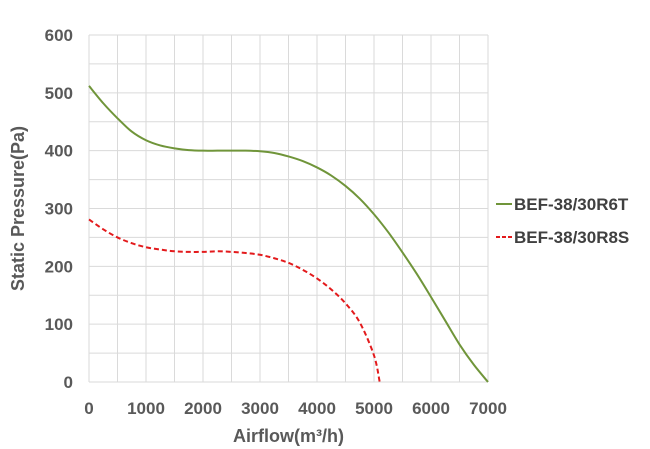 The width and height of the screenshot is (650, 449). I want to click on x-tick-label: 6000, so click(431, 408).